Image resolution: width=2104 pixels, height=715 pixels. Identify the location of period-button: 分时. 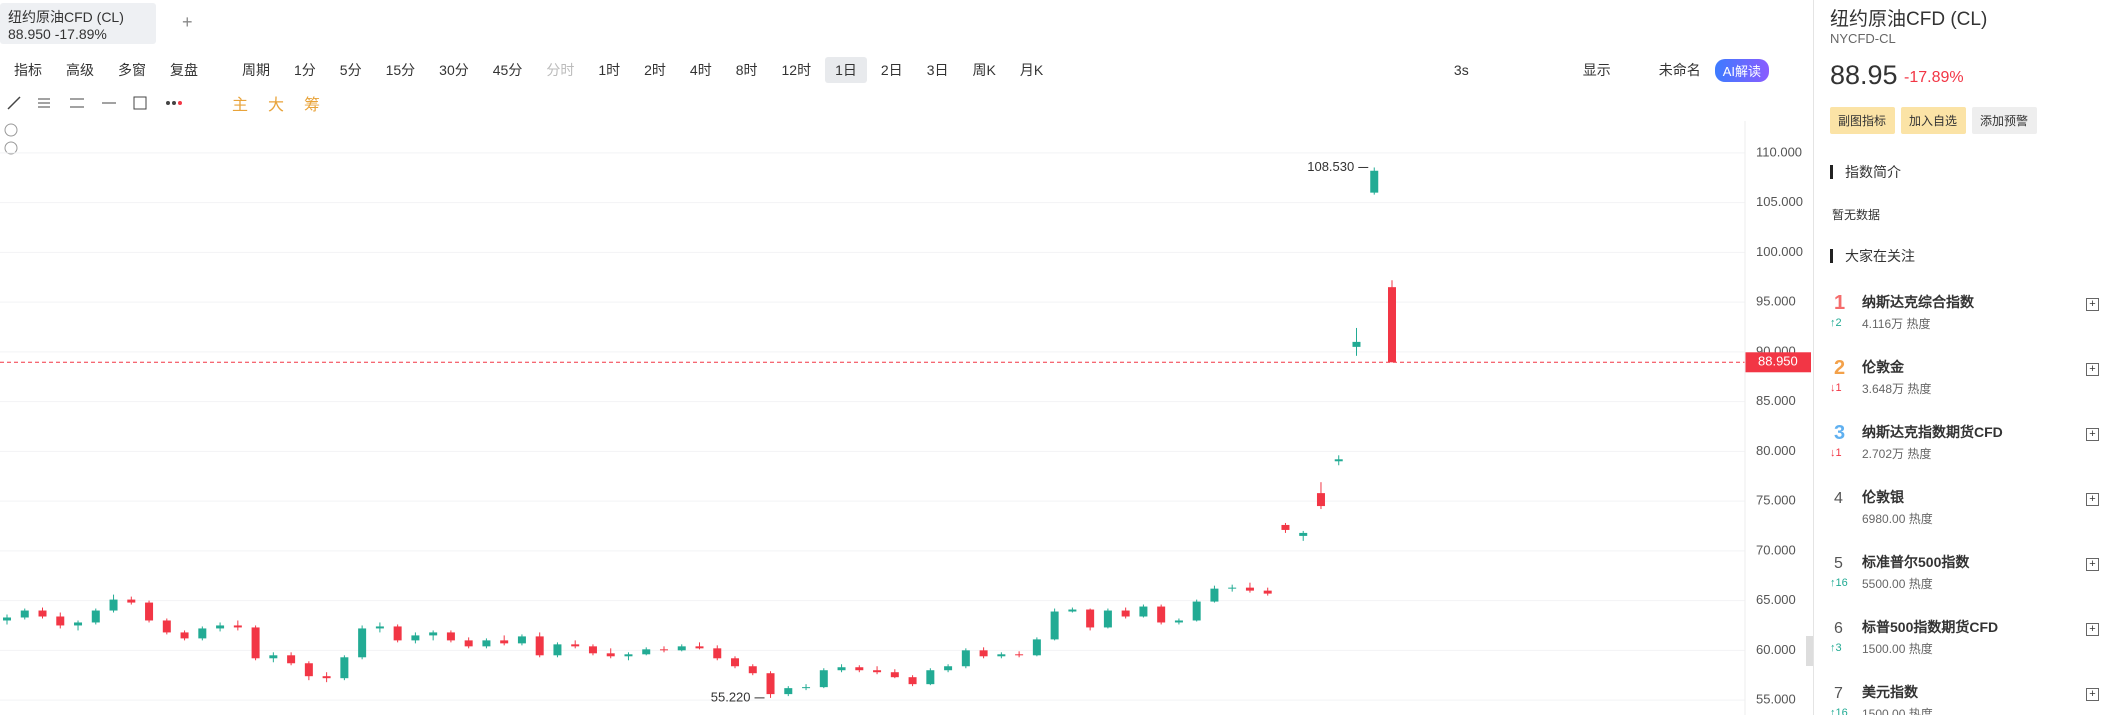
(560, 70).